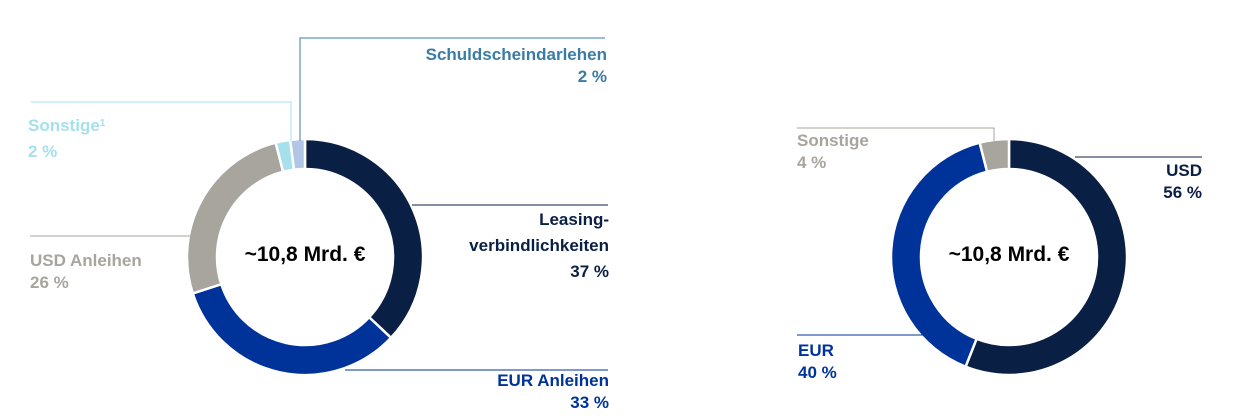  Describe the element at coordinates (64, 125) in the screenshot. I see `label-sonstige-1-name: Sonstige` at that location.